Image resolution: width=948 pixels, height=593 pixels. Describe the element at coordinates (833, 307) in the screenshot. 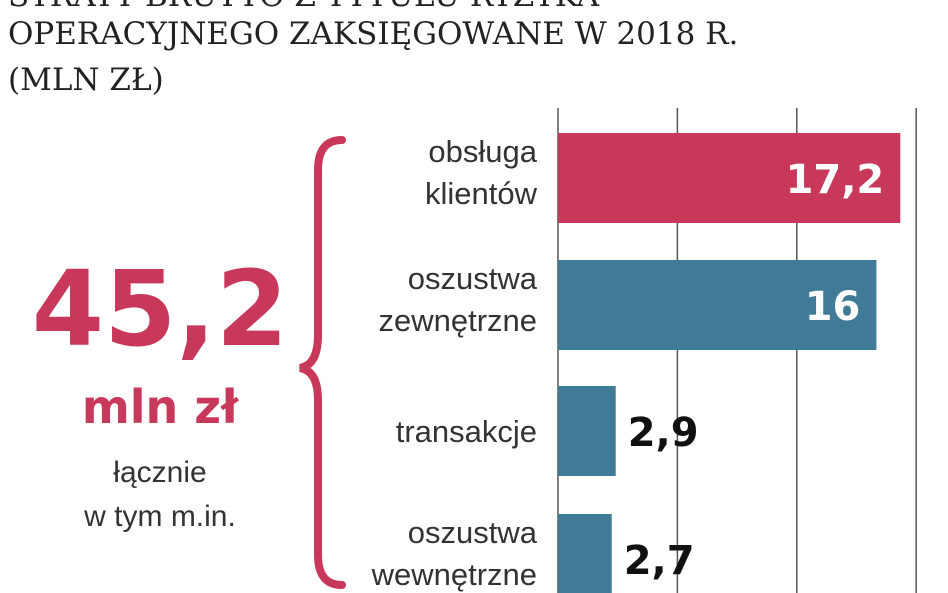

I see `value-label: 16` at that location.